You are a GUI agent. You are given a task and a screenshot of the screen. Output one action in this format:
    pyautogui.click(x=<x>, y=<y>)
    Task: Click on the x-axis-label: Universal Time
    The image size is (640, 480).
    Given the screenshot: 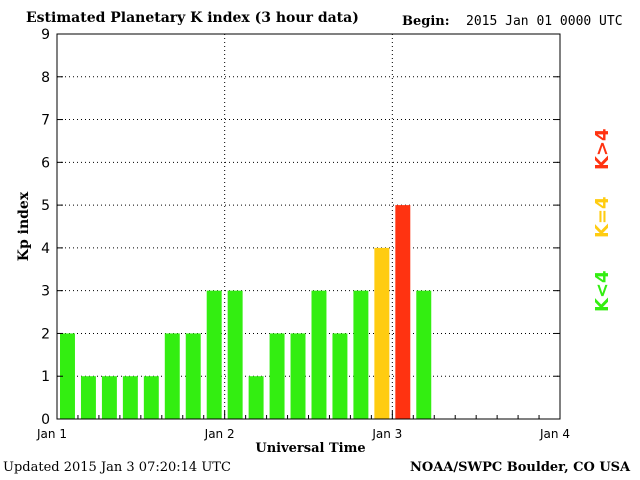 What is the action you would take?
    pyautogui.click(x=310, y=448)
    